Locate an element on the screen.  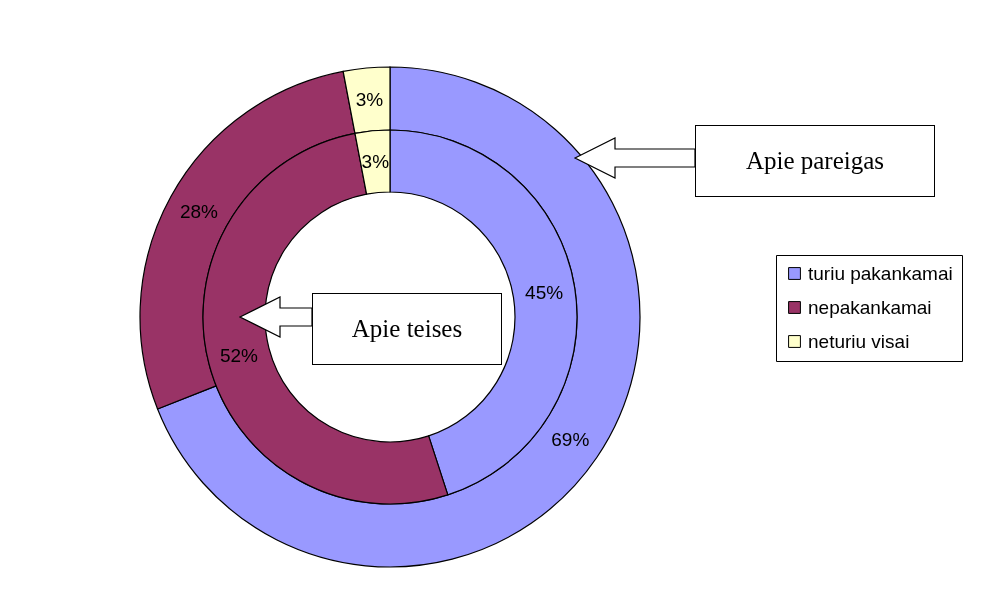
legend-label: nepakankamai is located at coordinates (870, 307).